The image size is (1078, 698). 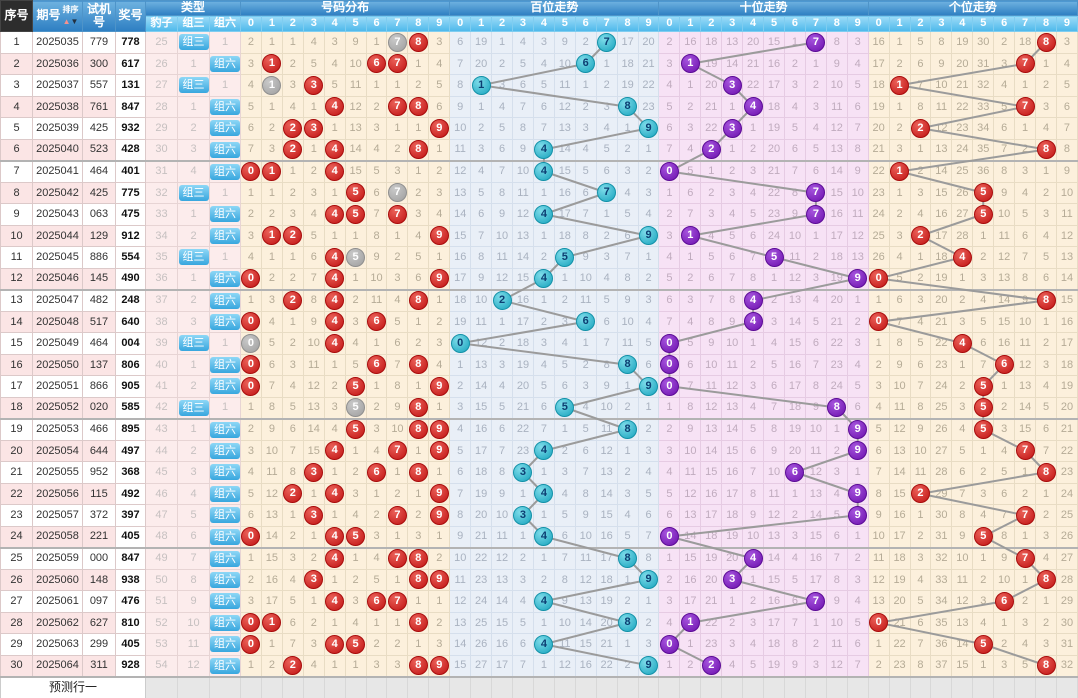 I want to click on shi-digit-header-1: 1, so click(x=690, y=23).